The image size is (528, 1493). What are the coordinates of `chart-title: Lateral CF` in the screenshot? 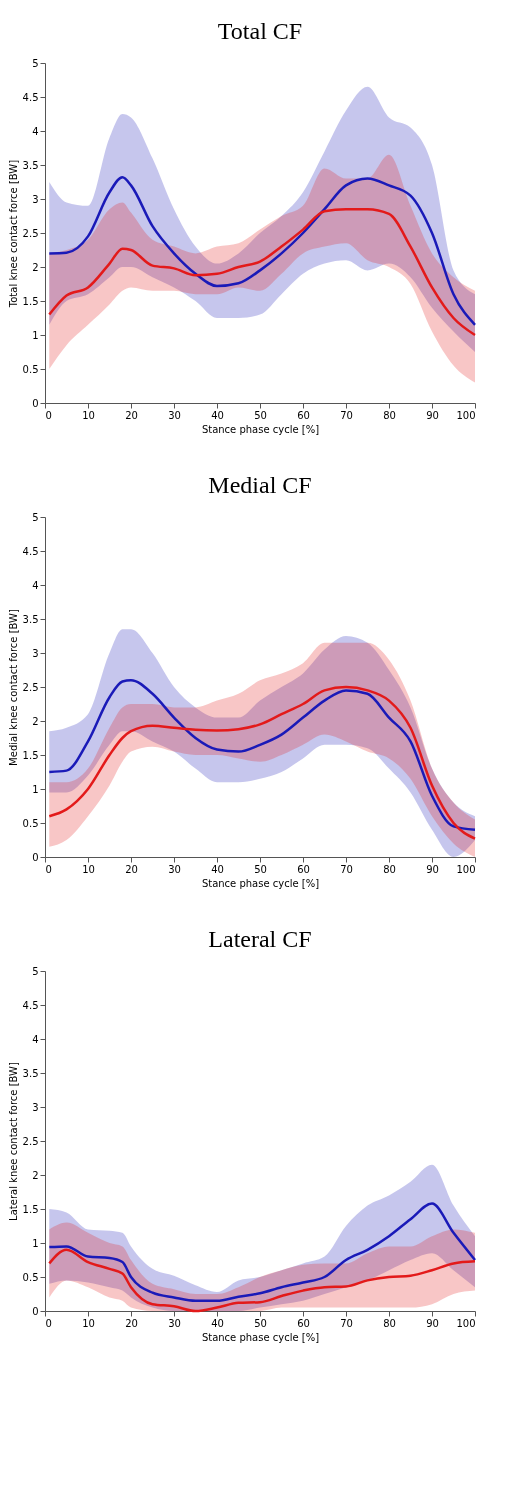 It's located at (260, 939).